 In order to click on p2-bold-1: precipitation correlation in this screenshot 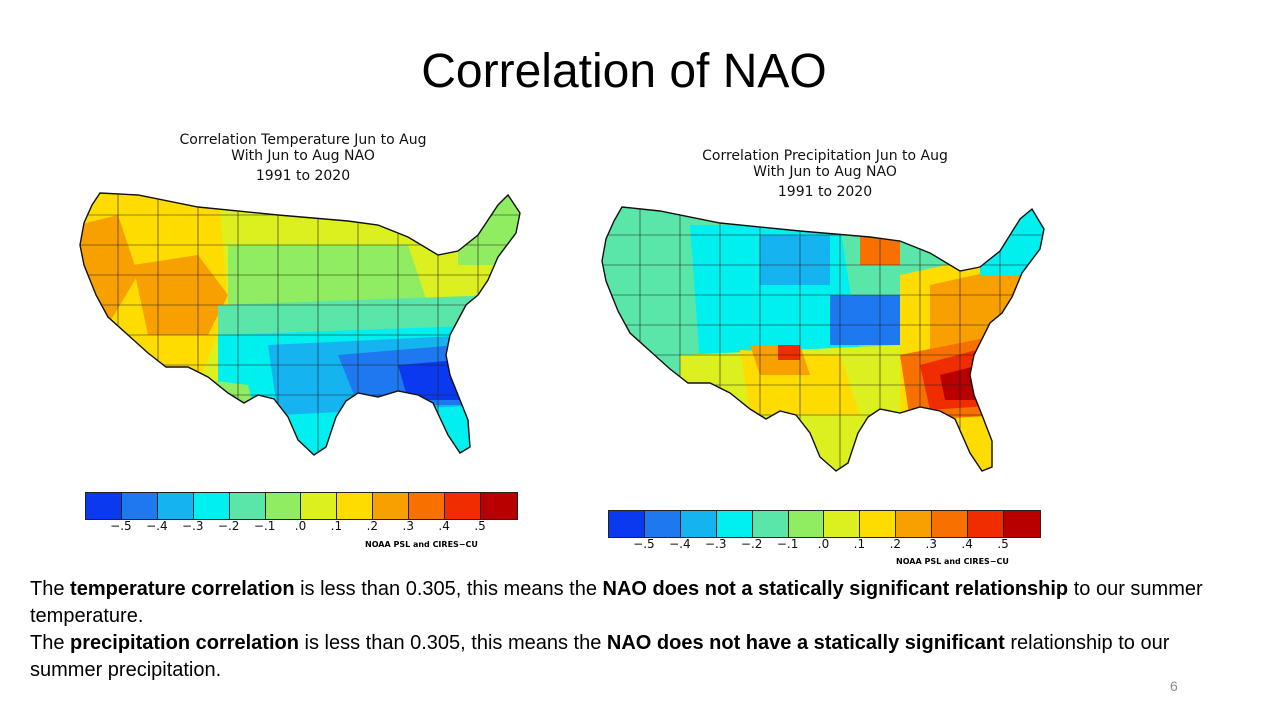, I will do `click(184, 643)`.